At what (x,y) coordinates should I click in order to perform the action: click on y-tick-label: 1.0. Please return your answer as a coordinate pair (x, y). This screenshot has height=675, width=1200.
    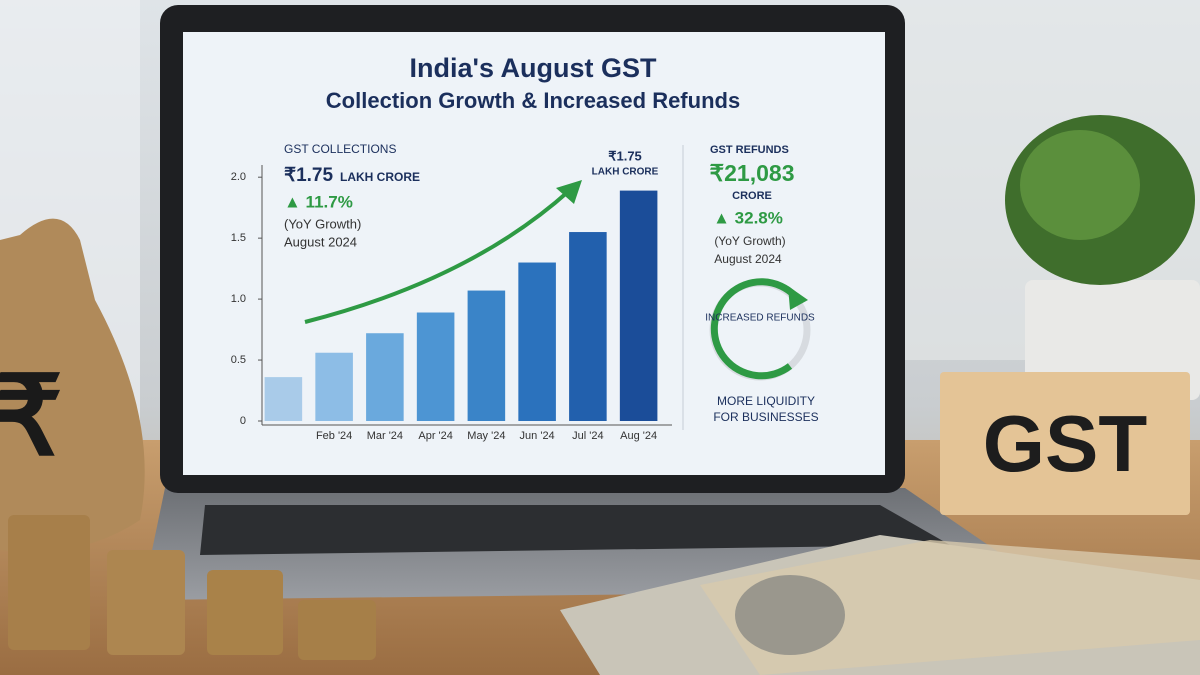
    Looking at the image, I should click on (238, 299).